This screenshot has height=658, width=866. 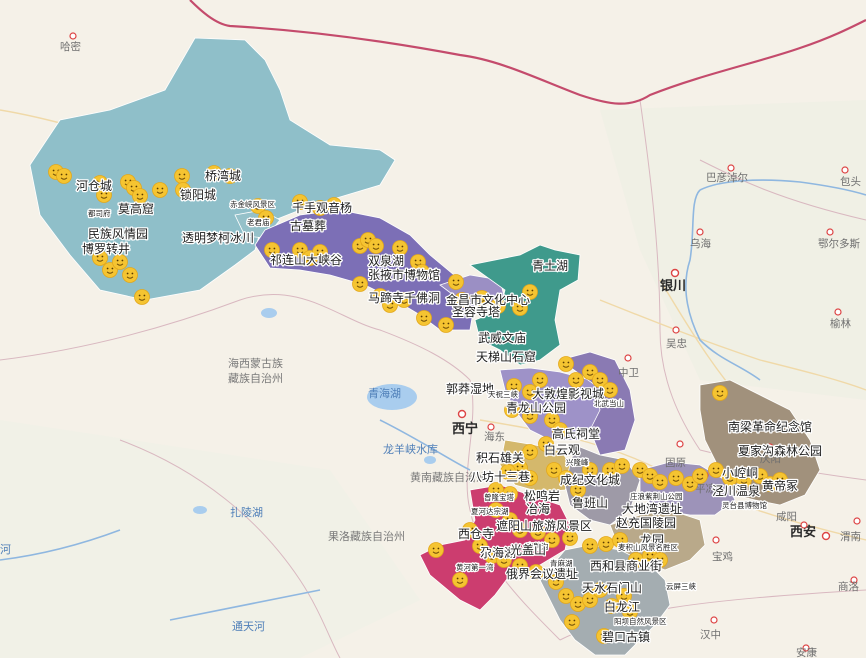 I want to click on poi-label: 河仓城, so click(x=94, y=186).